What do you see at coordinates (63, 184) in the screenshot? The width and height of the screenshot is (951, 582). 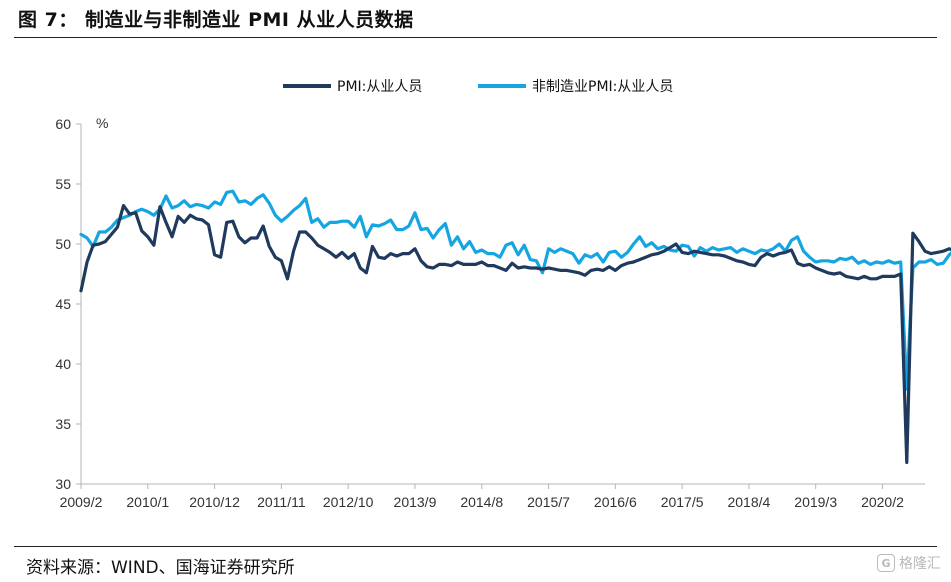 I see `y-tick-label: 55` at bounding box center [63, 184].